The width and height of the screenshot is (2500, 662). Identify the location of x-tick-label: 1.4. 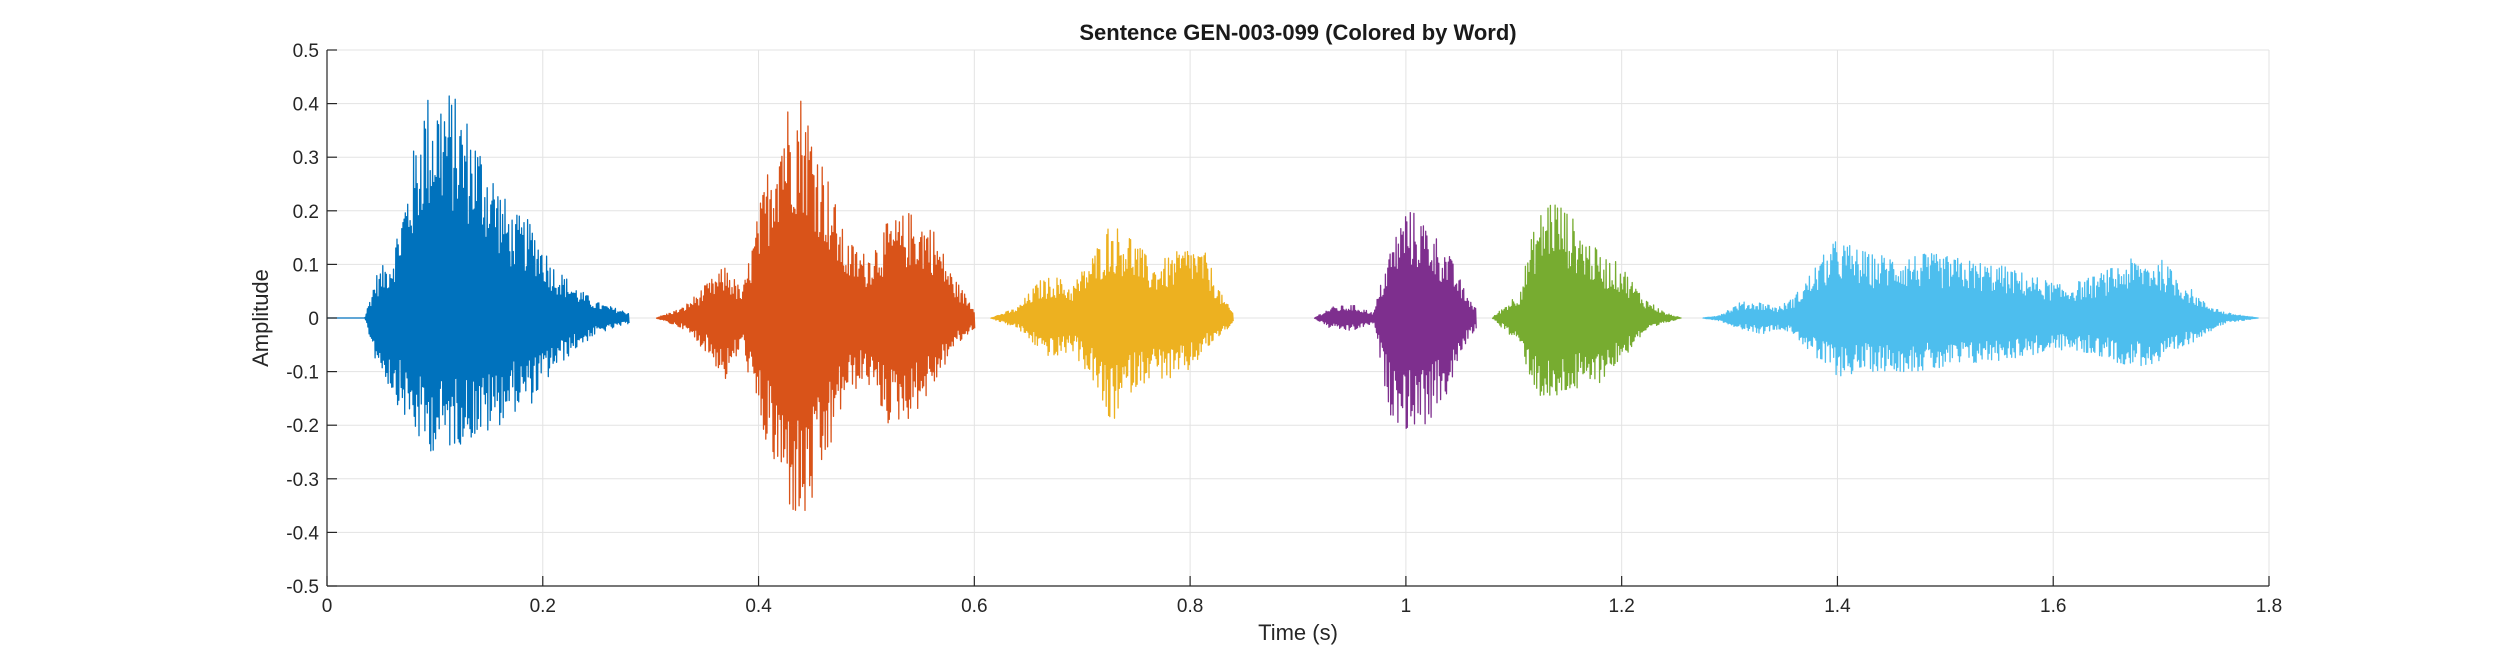
(1837, 606).